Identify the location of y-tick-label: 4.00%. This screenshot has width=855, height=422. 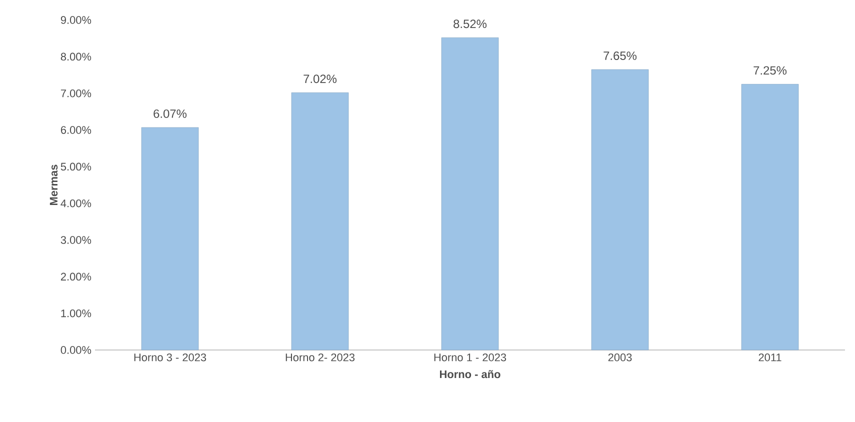
(76, 203).